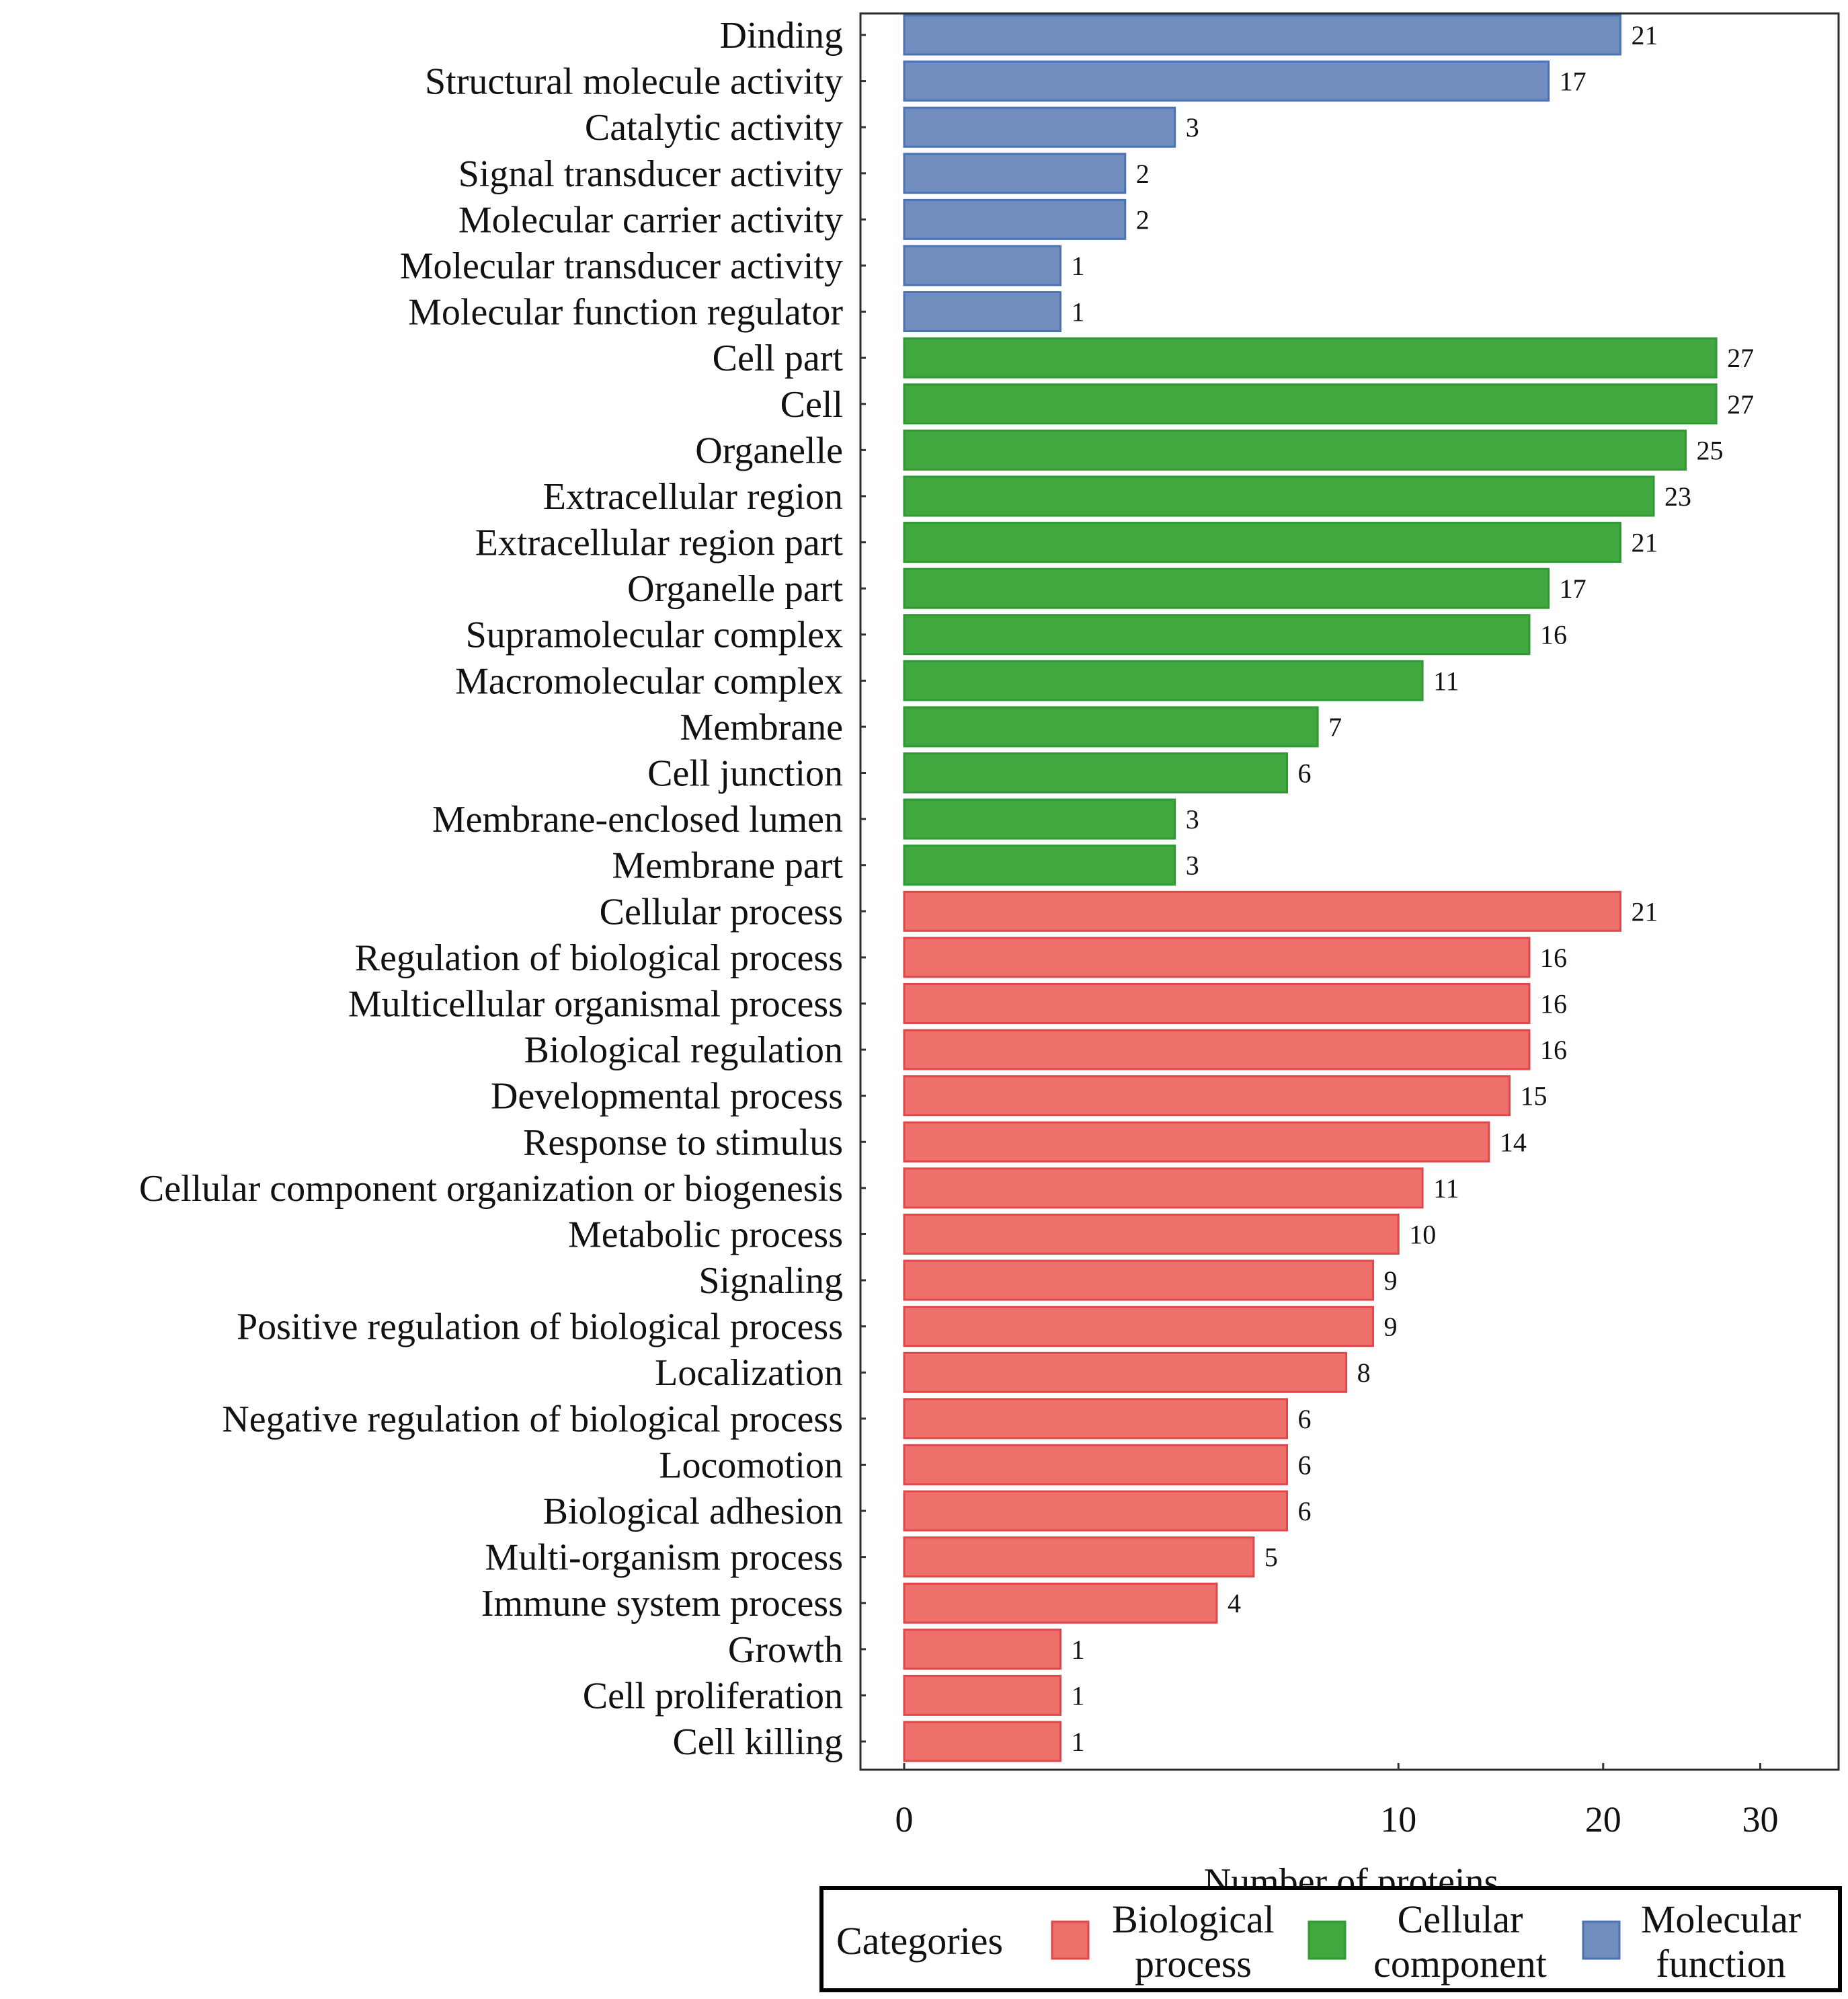 The height and width of the screenshot is (1999, 1848). What do you see at coordinates (1721, 1919) in the screenshot?
I see `legend-label-mf: Molecular` at bounding box center [1721, 1919].